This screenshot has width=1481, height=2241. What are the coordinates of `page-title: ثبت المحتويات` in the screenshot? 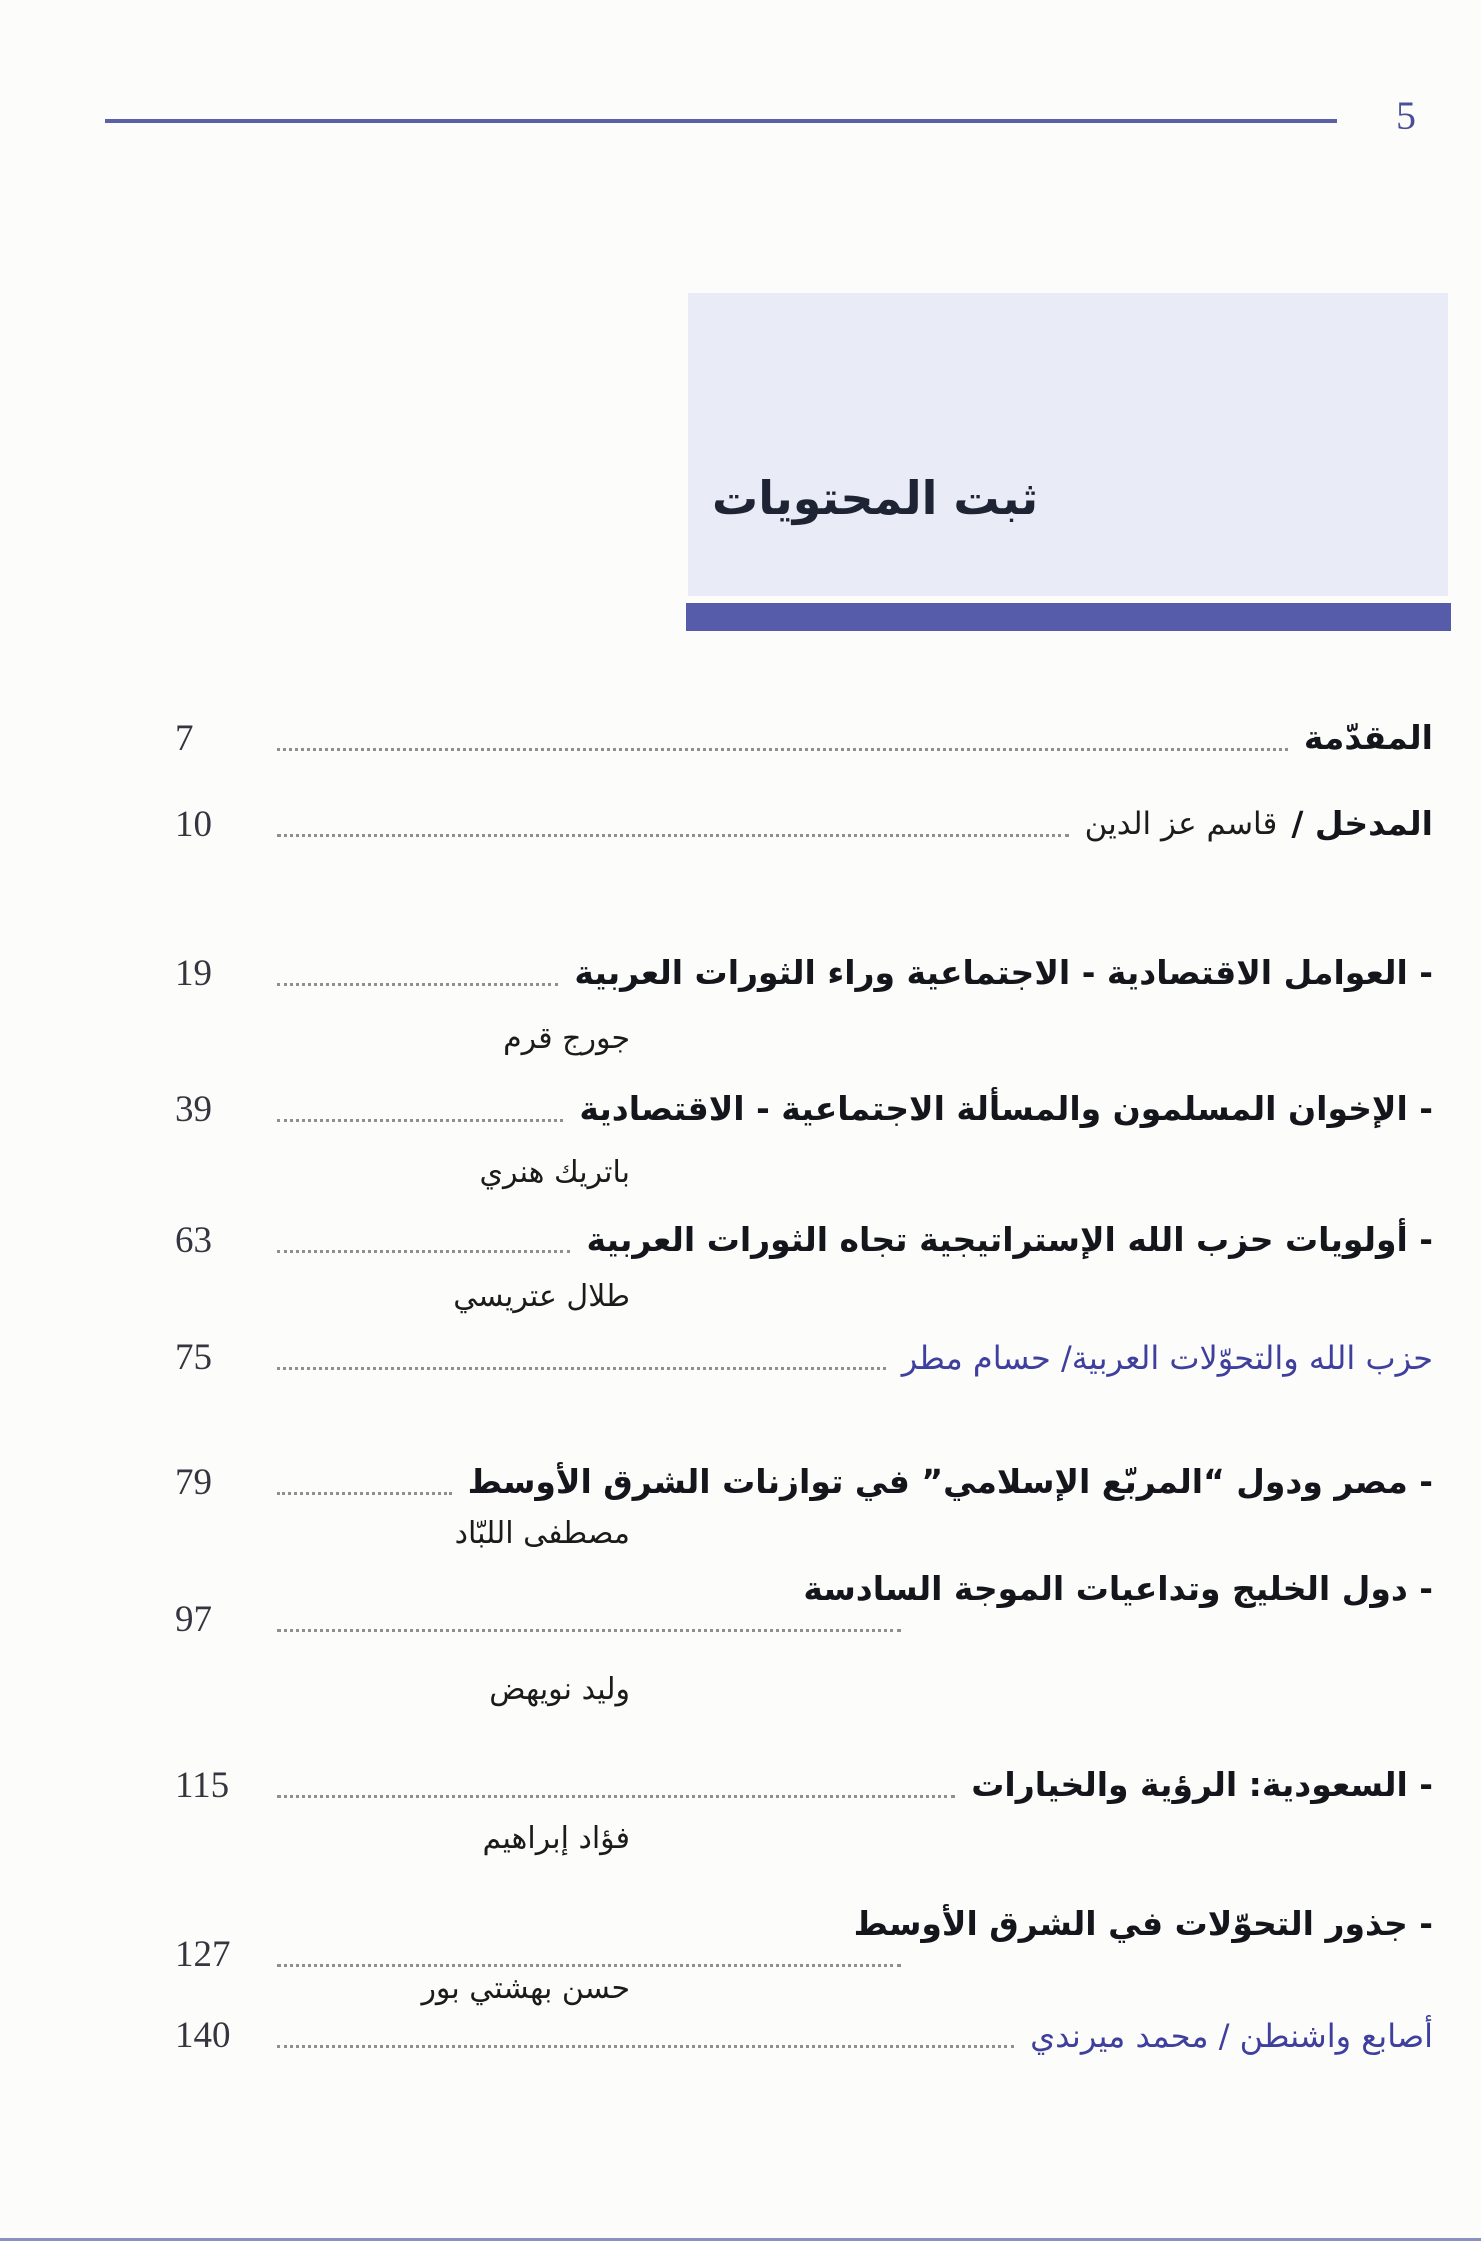 It's located at (875, 498).